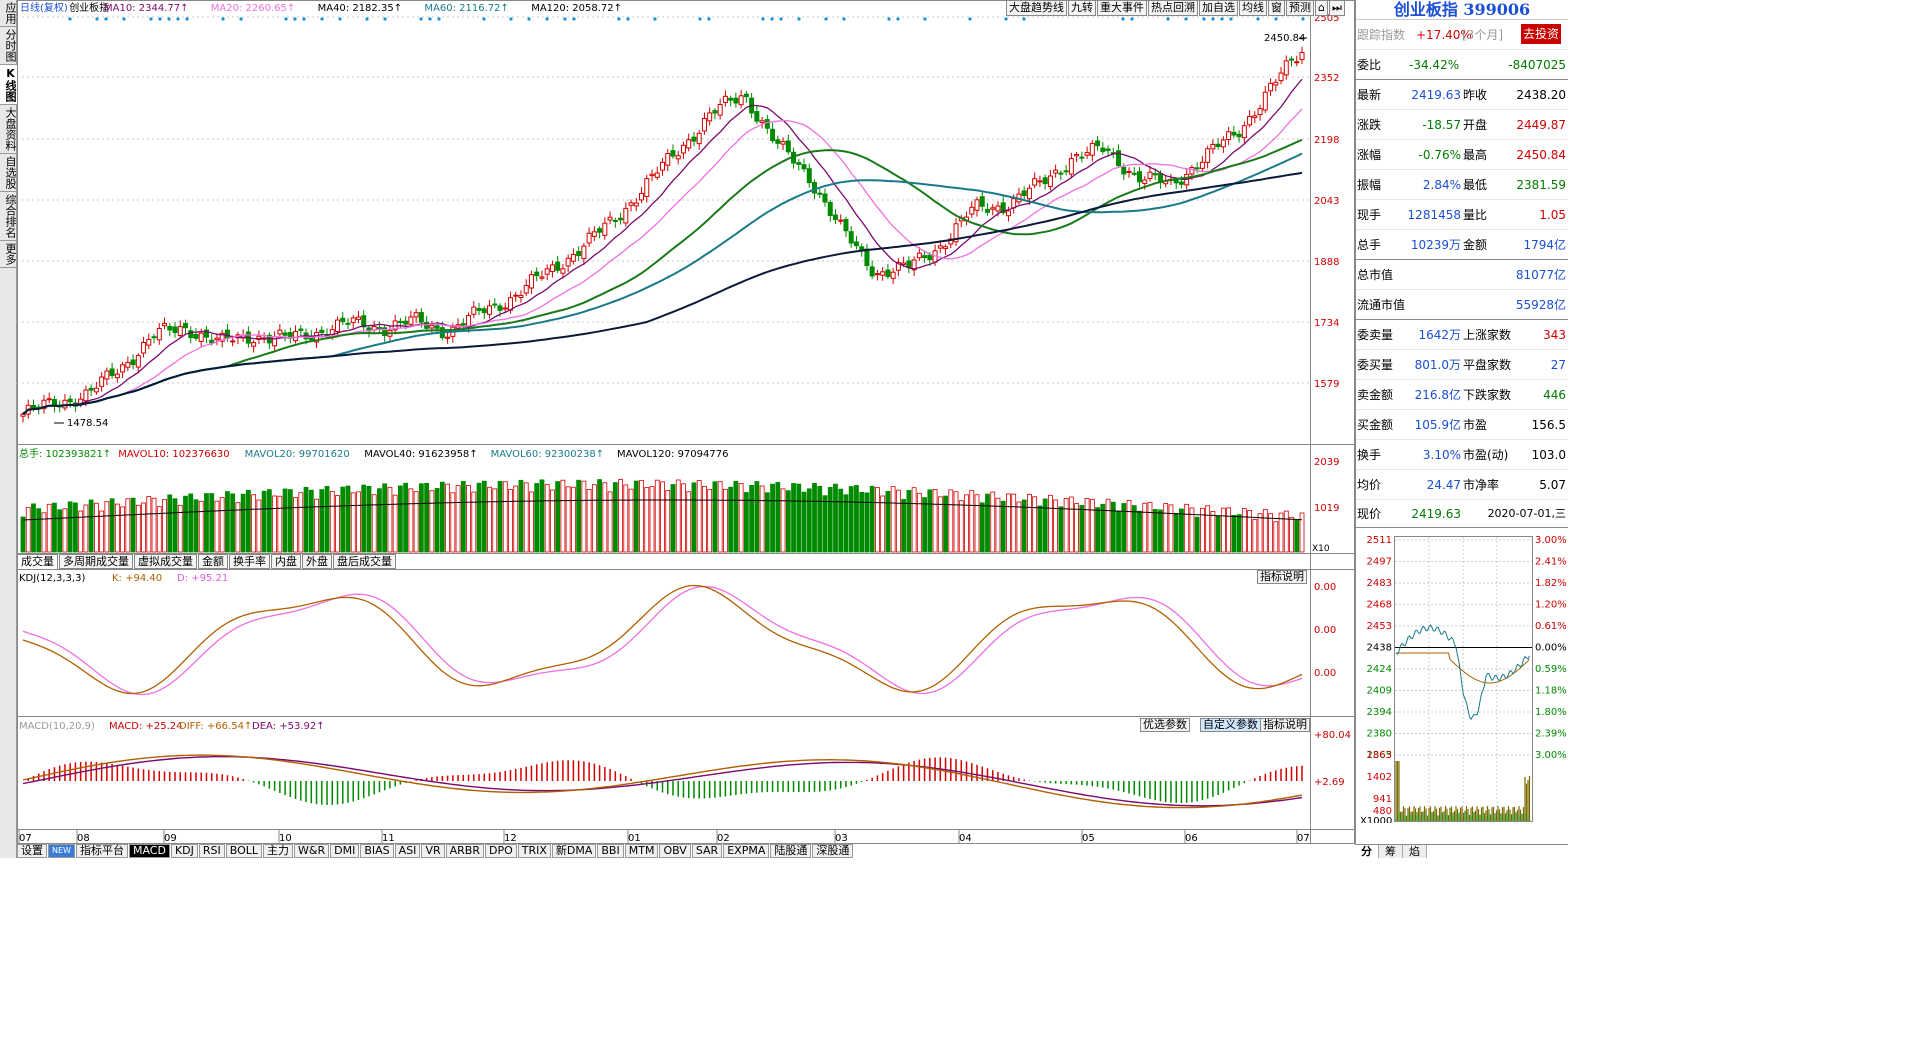 The width and height of the screenshot is (1920, 1051). What do you see at coordinates (1282, 577) in the screenshot?
I see `kdj-indicator-button: 指标说明` at bounding box center [1282, 577].